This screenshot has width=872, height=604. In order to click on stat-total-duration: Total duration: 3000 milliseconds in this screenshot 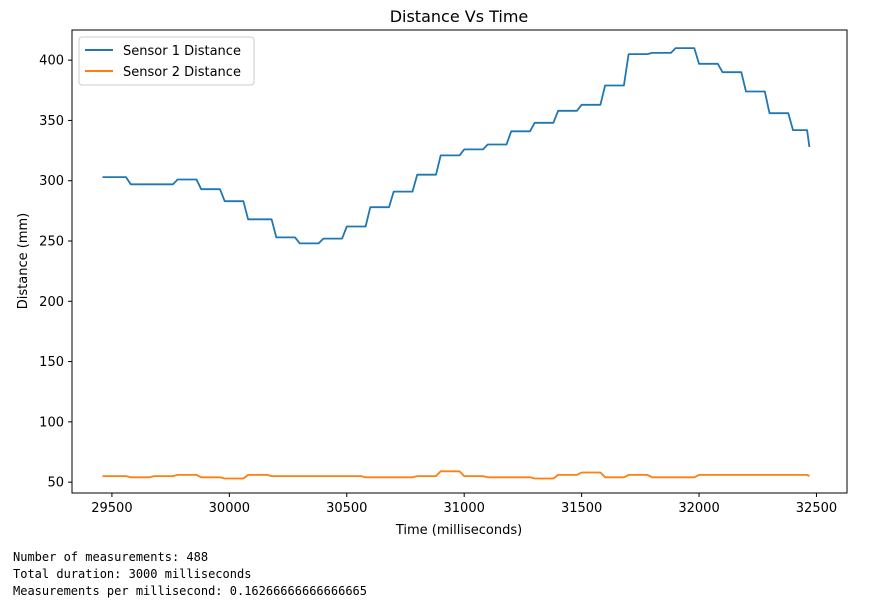, I will do `click(132, 574)`.